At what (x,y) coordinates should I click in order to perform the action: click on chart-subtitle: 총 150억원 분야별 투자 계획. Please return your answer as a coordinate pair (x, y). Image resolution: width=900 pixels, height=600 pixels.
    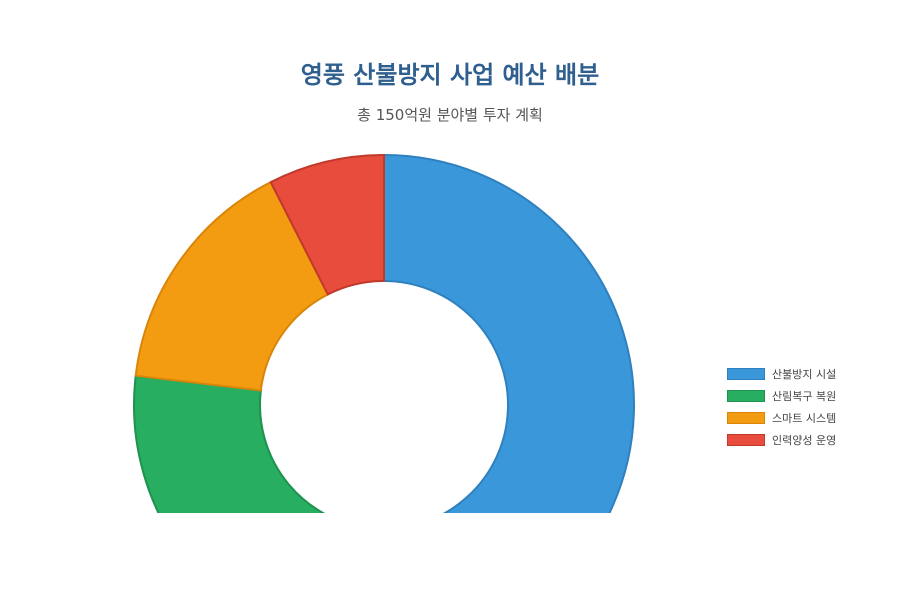
    Looking at the image, I should click on (450, 115).